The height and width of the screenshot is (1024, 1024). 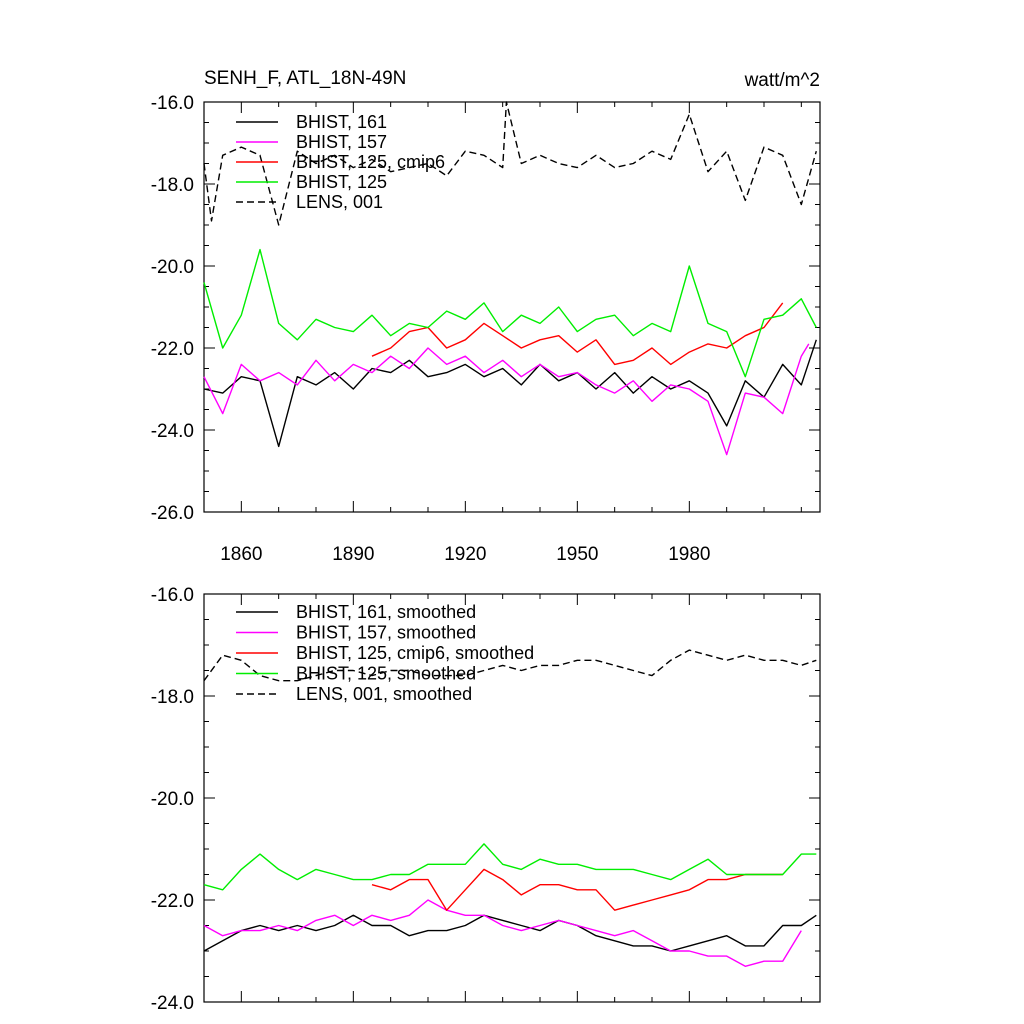 I want to click on series-line-bhist-161-smoothed, so click(x=510, y=933).